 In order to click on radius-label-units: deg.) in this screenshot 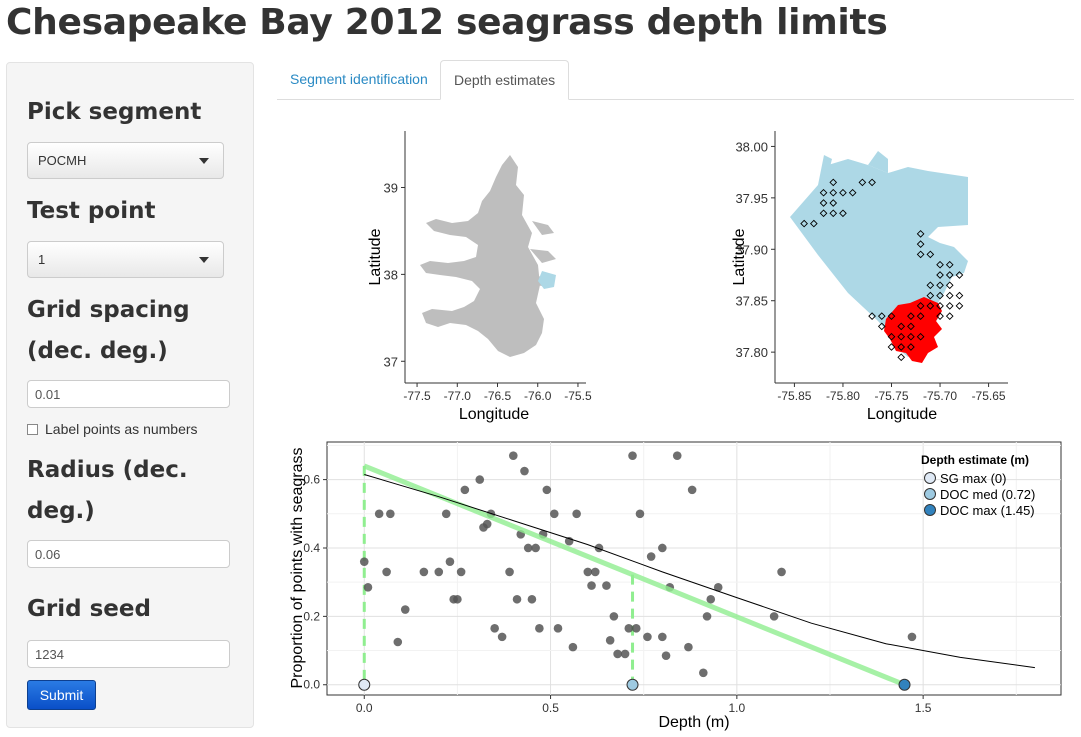, I will do `click(61, 511)`.